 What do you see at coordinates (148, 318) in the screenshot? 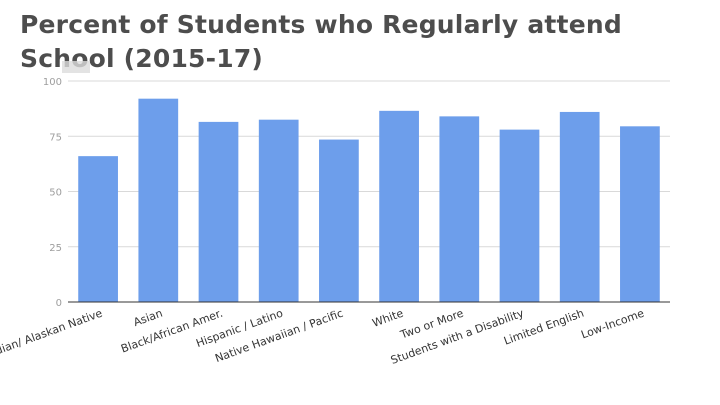
I see `x-category-label: Asian` at bounding box center [148, 318].